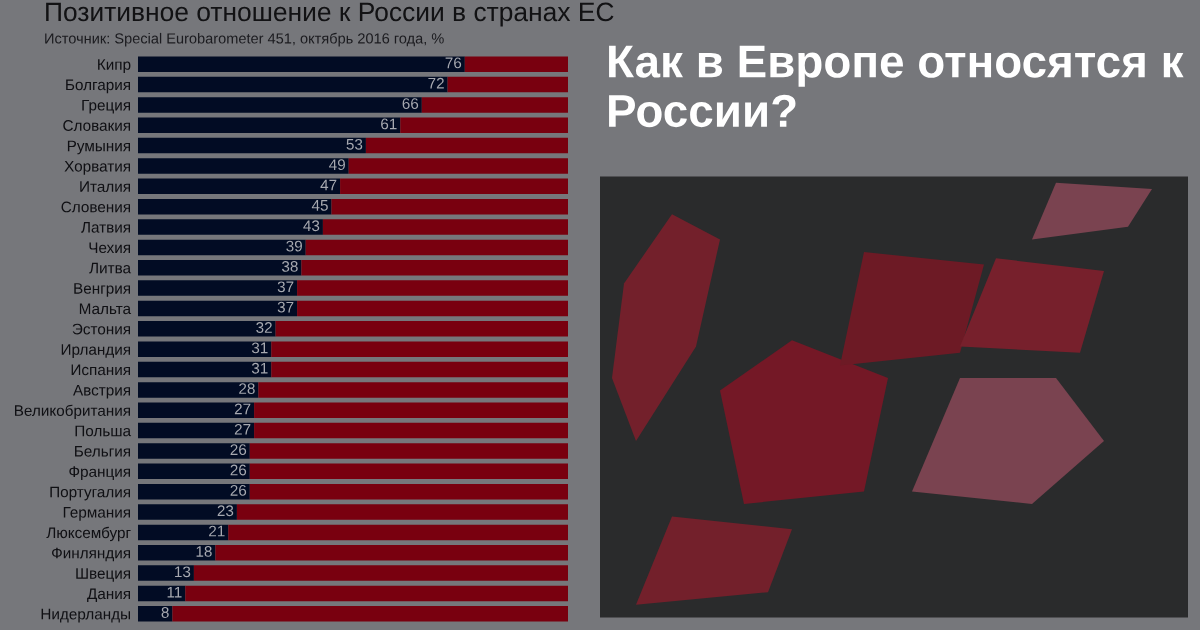 Image resolution: width=1200 pixels, height=630 pixels. Describe the element at coordinates (259, 368) in the screenshot. I see `data-label: 31` at that location.